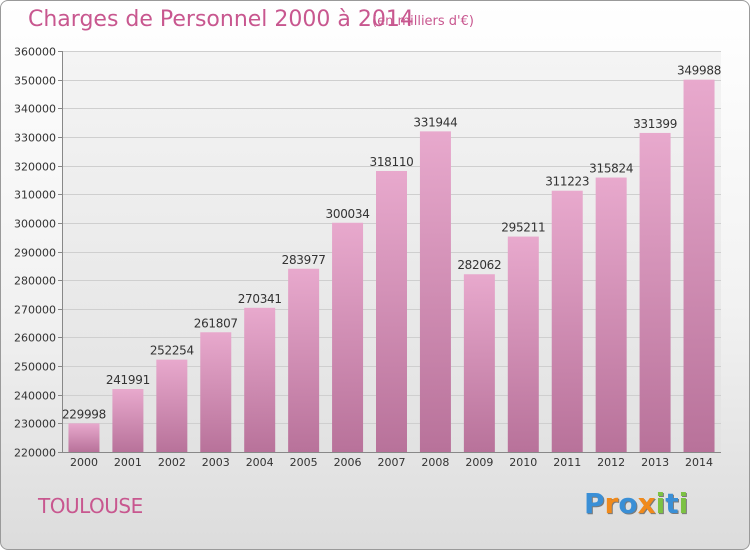 Image resolution: width=750 pixels, height=550 pixels. I want to click on proxiti-logo: Proxiti, so click(636, 503).